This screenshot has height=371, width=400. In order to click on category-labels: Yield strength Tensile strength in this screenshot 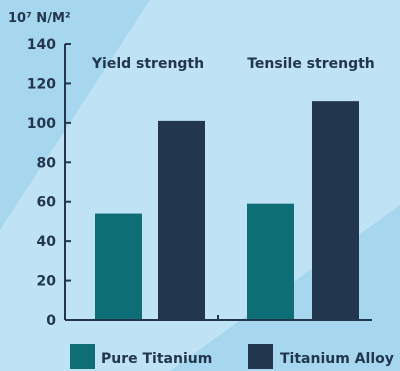, I will do `click(233, 64)`.